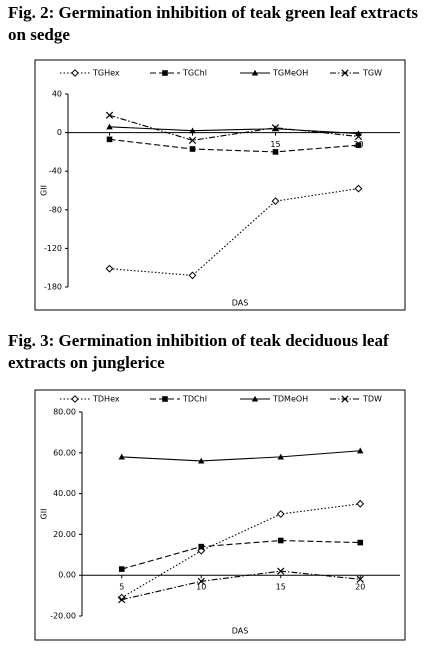 The height and width of the screenshot is (664, 428). What do you see at coordinates (64, 534) in the screenshot?
I see `y-tick-label: 20.00` at bounding box center [64, 534].